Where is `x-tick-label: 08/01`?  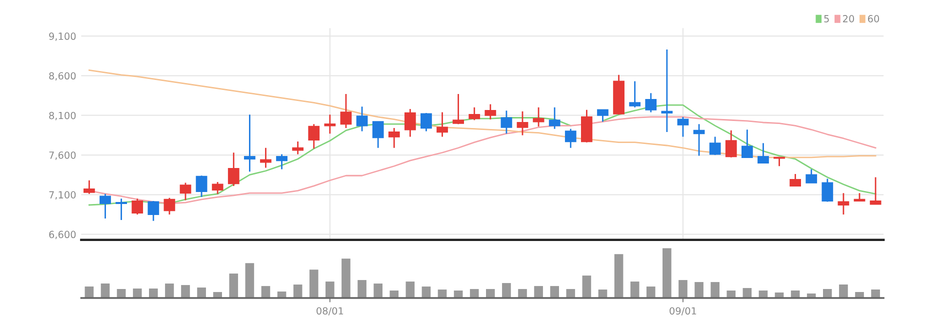
x-tick-label: 08/01 is located at coordinates (330, 311).